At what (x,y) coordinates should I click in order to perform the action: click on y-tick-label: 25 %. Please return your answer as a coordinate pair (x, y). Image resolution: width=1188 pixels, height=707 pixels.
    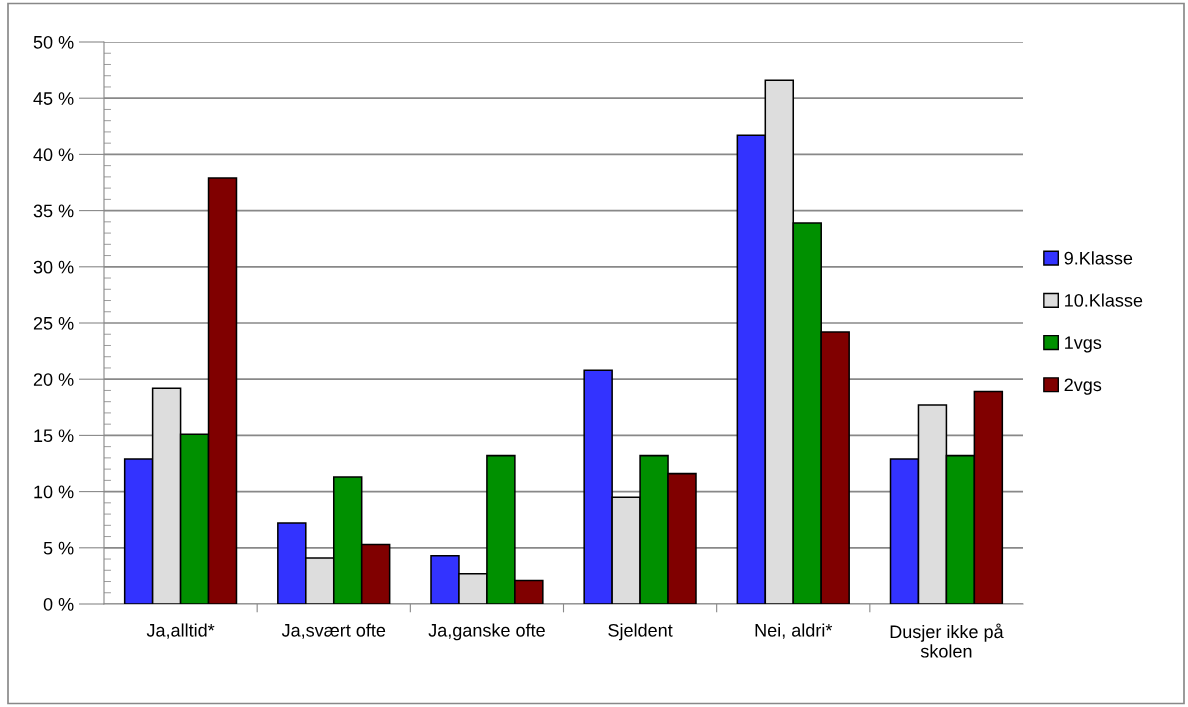
    Looking at the image, I should click on (53, 323).